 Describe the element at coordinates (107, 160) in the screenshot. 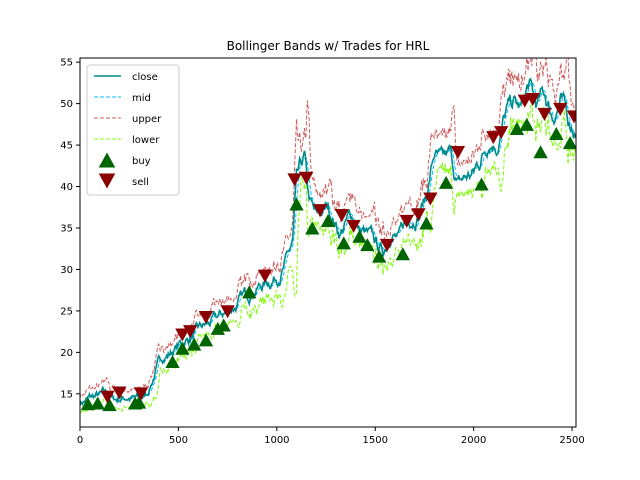

I see `legend-swatch-buy` at that location.